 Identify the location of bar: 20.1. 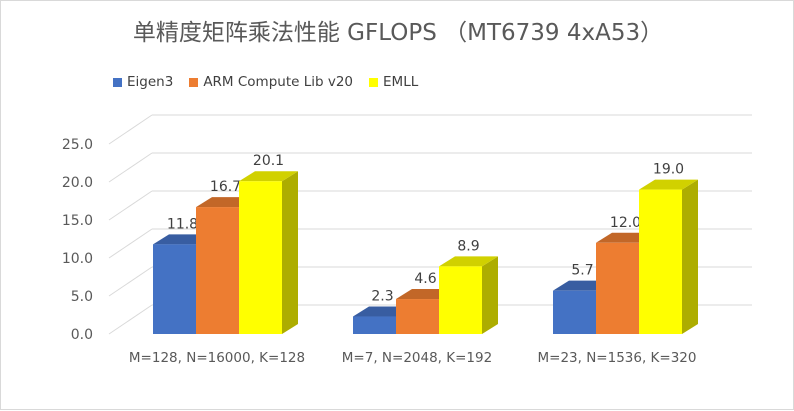
(268, 243).